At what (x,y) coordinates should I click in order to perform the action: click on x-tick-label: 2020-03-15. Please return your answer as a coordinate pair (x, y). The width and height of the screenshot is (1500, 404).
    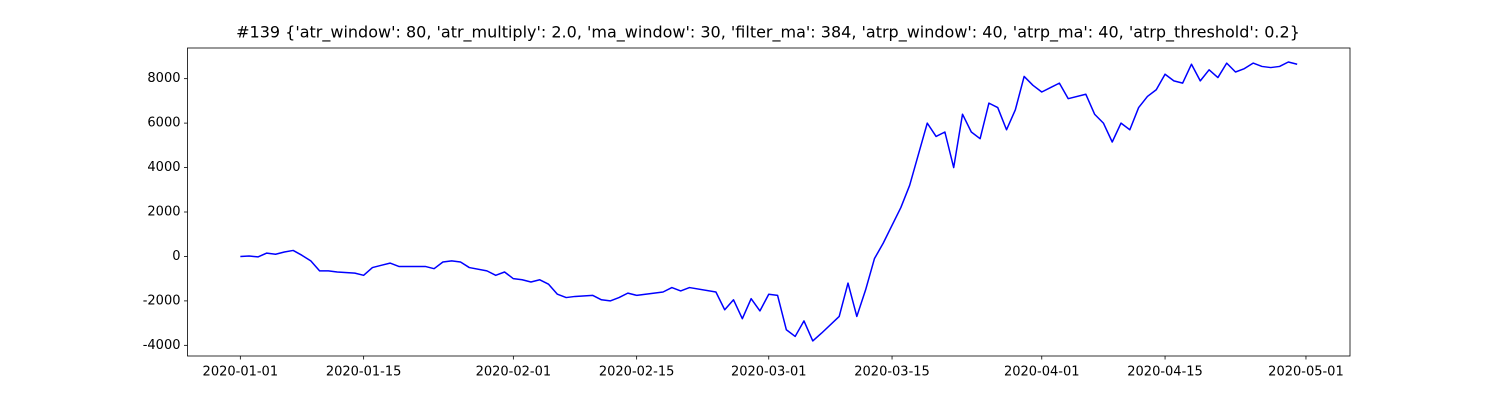
    Looking at the image, I should click on (892, 372).